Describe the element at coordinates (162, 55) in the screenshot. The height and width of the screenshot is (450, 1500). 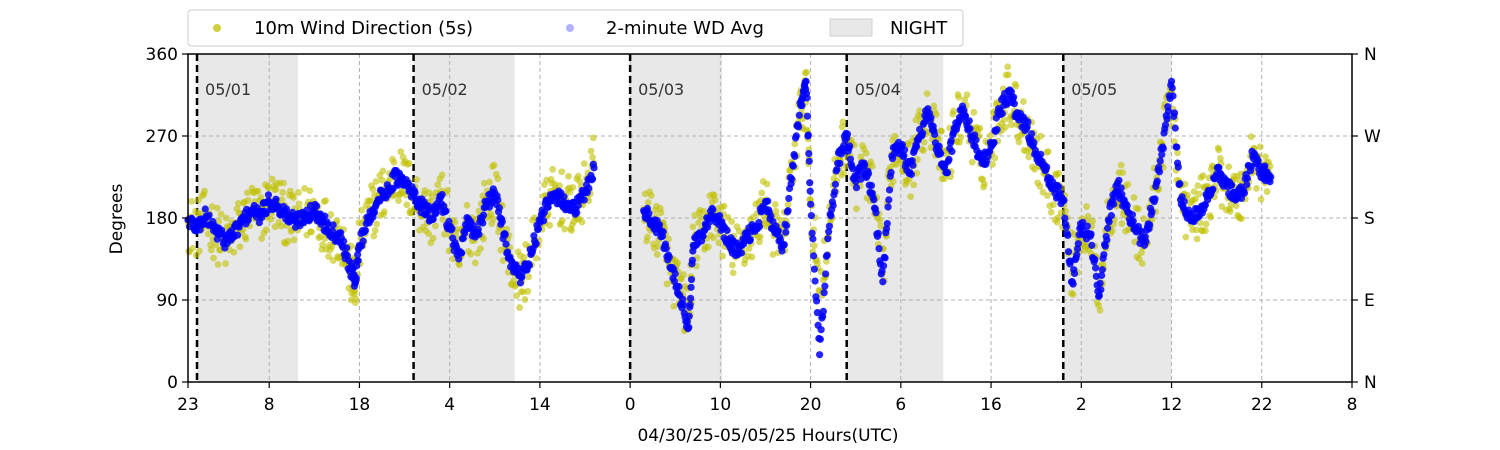
I see `y-tick-label-4: 360` at that location.